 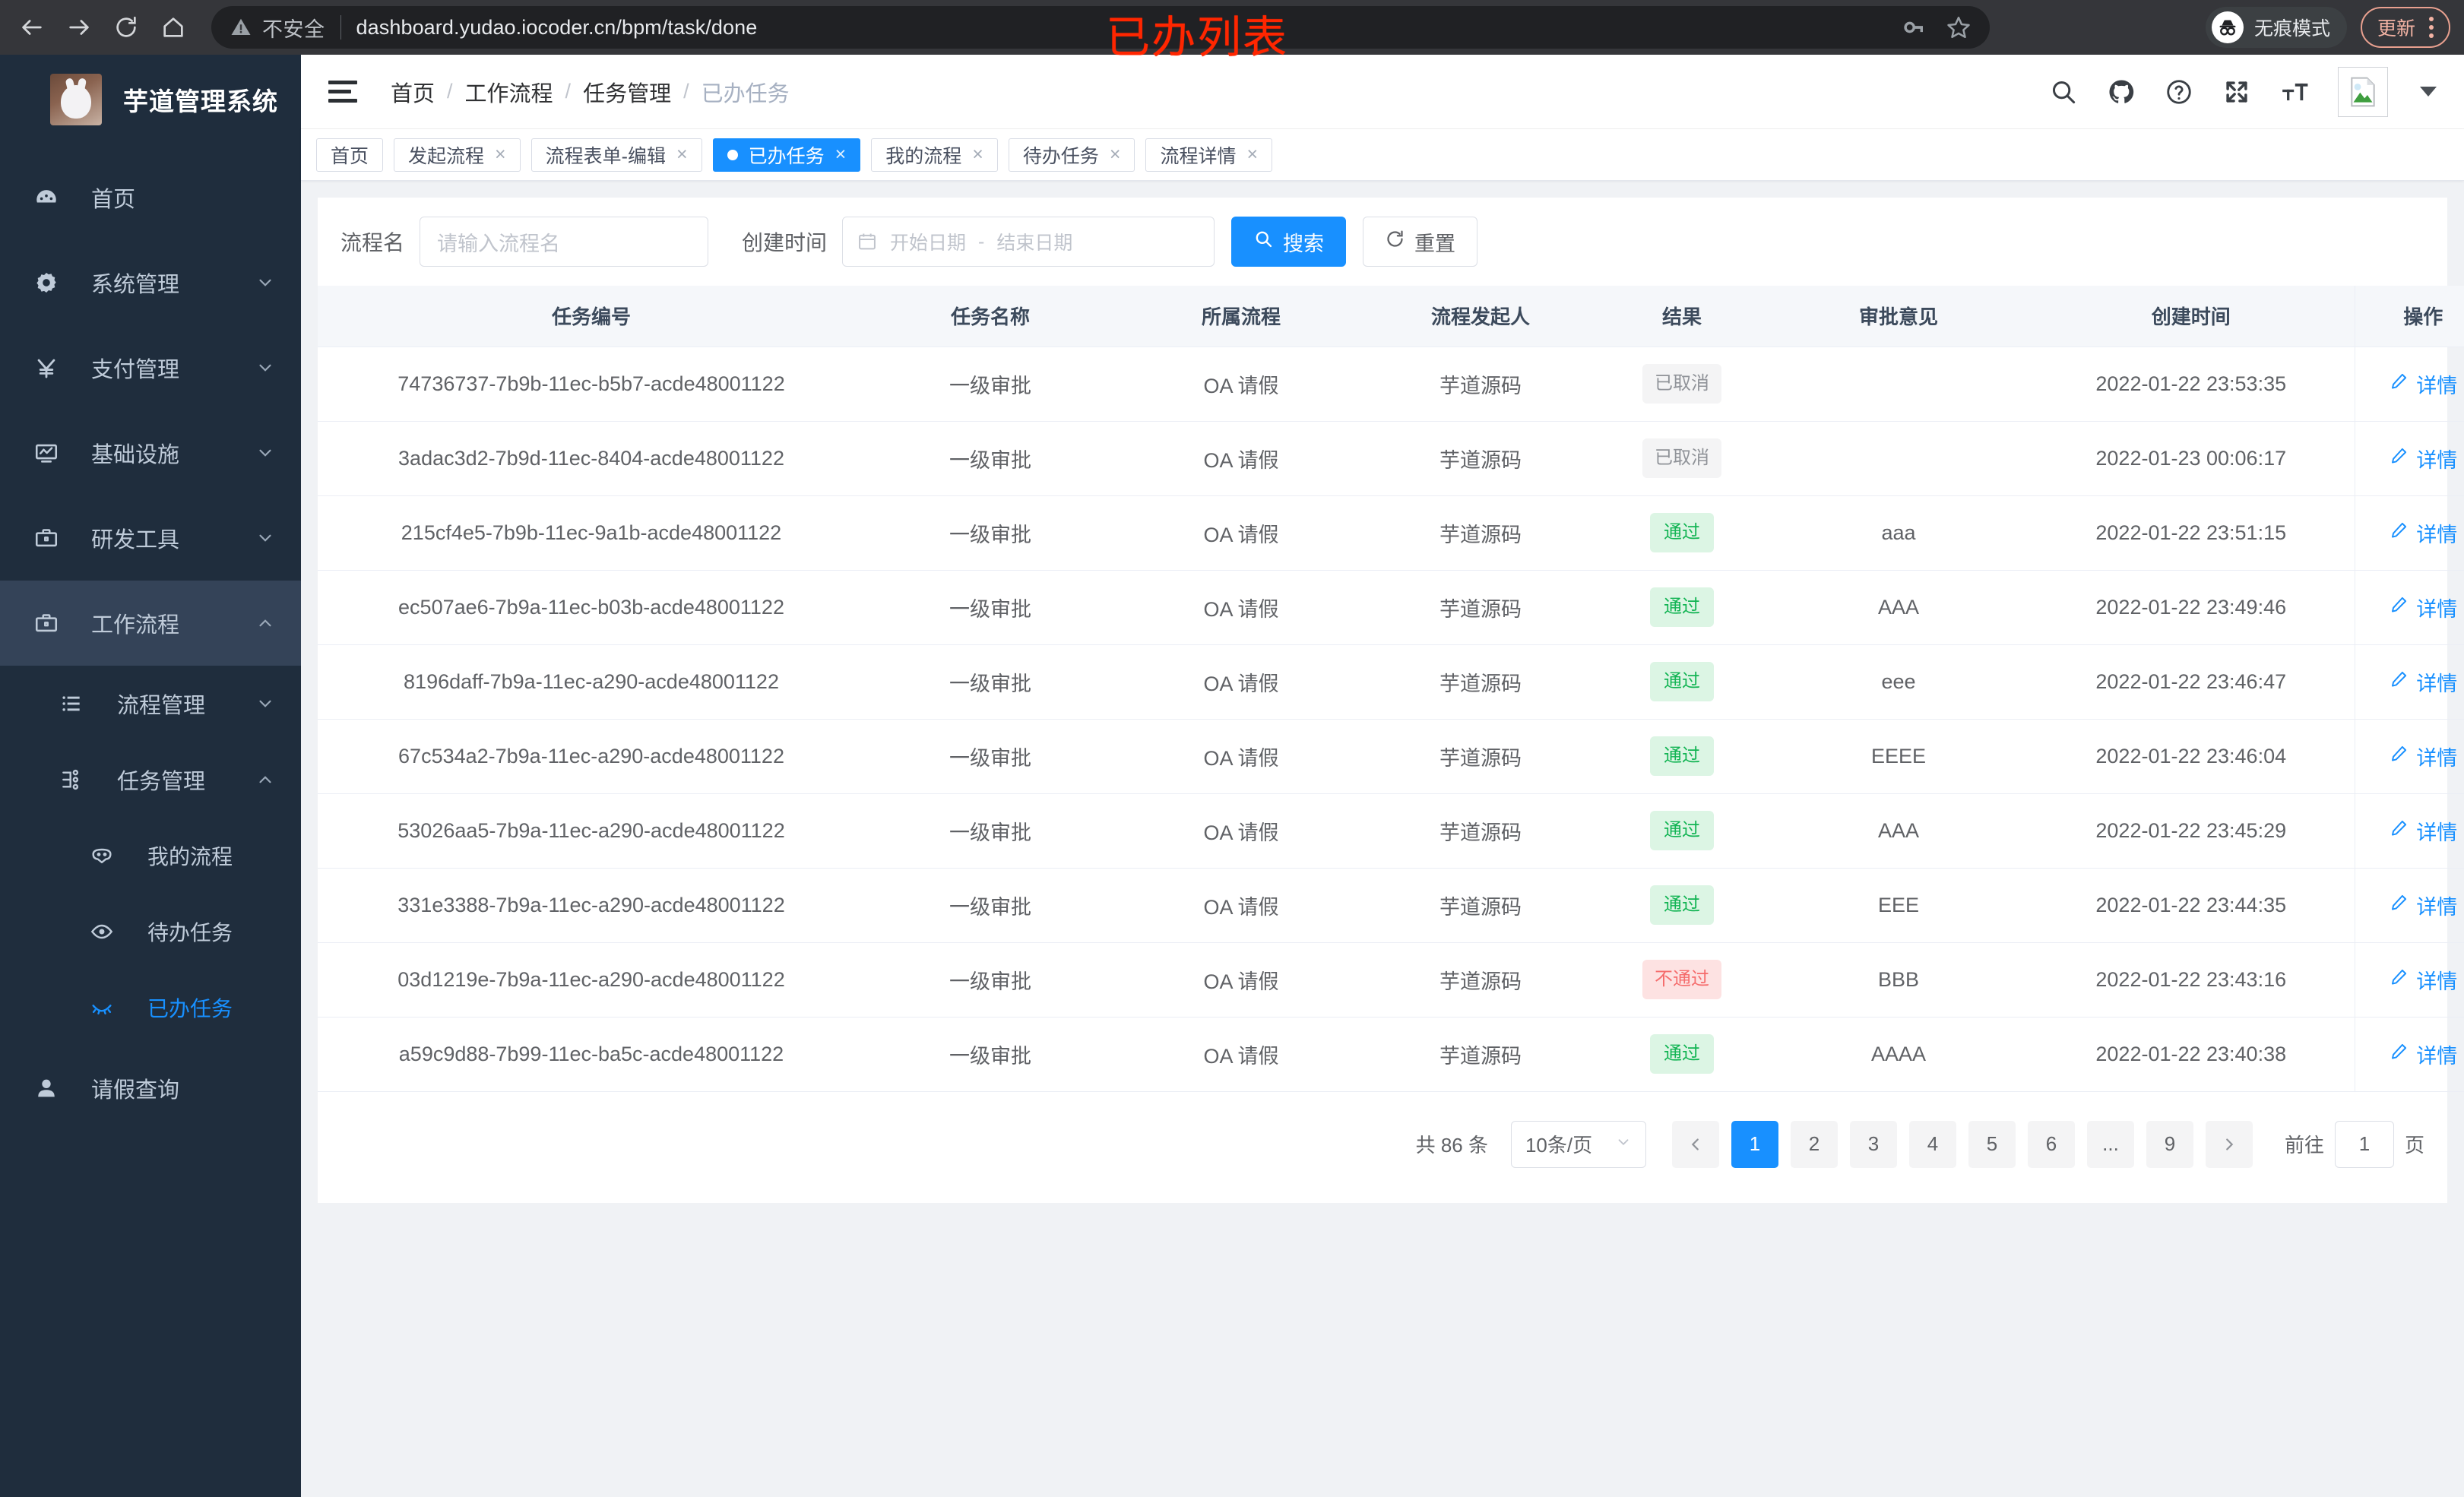 I want to click on sidebar-item-label: 我的流程, so click(x=190, y=857).